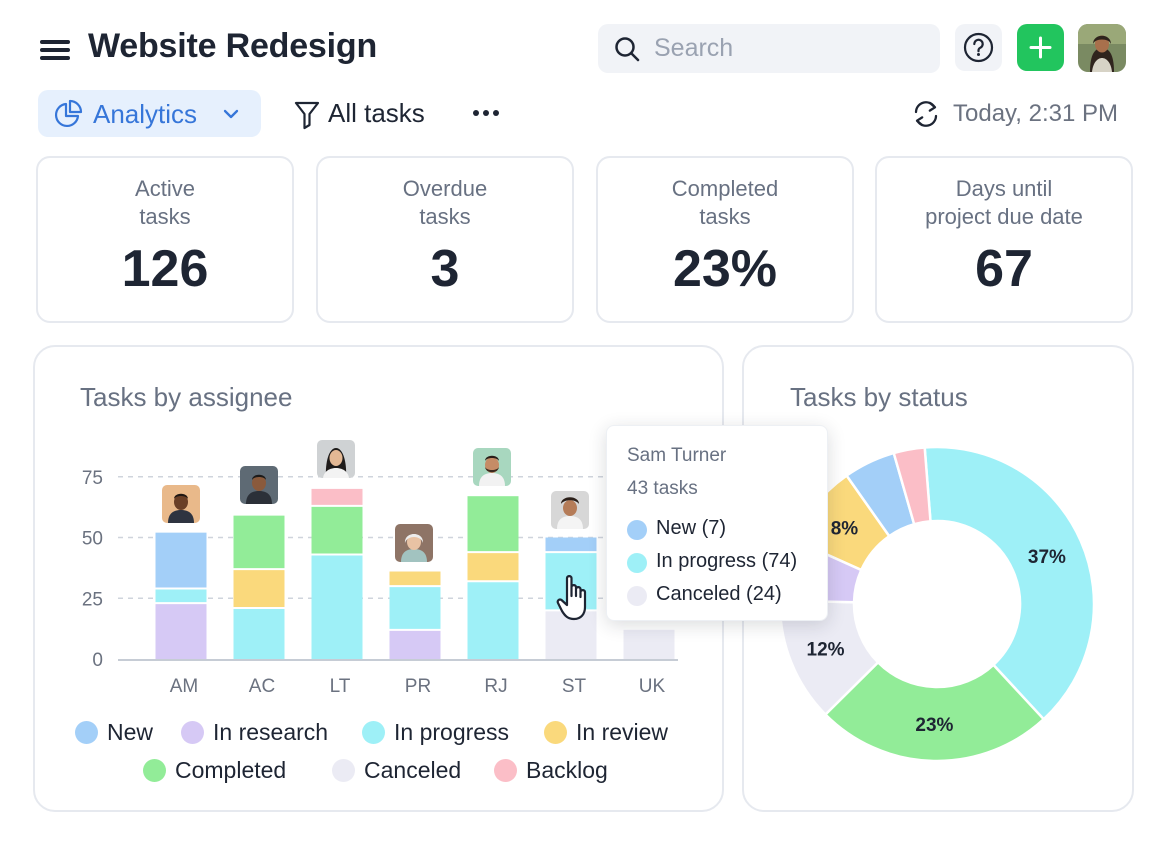 The image size is (1172, 850). I want to click on stat-card-days-until-due: Days until project due date 67, so click(1004, 239).